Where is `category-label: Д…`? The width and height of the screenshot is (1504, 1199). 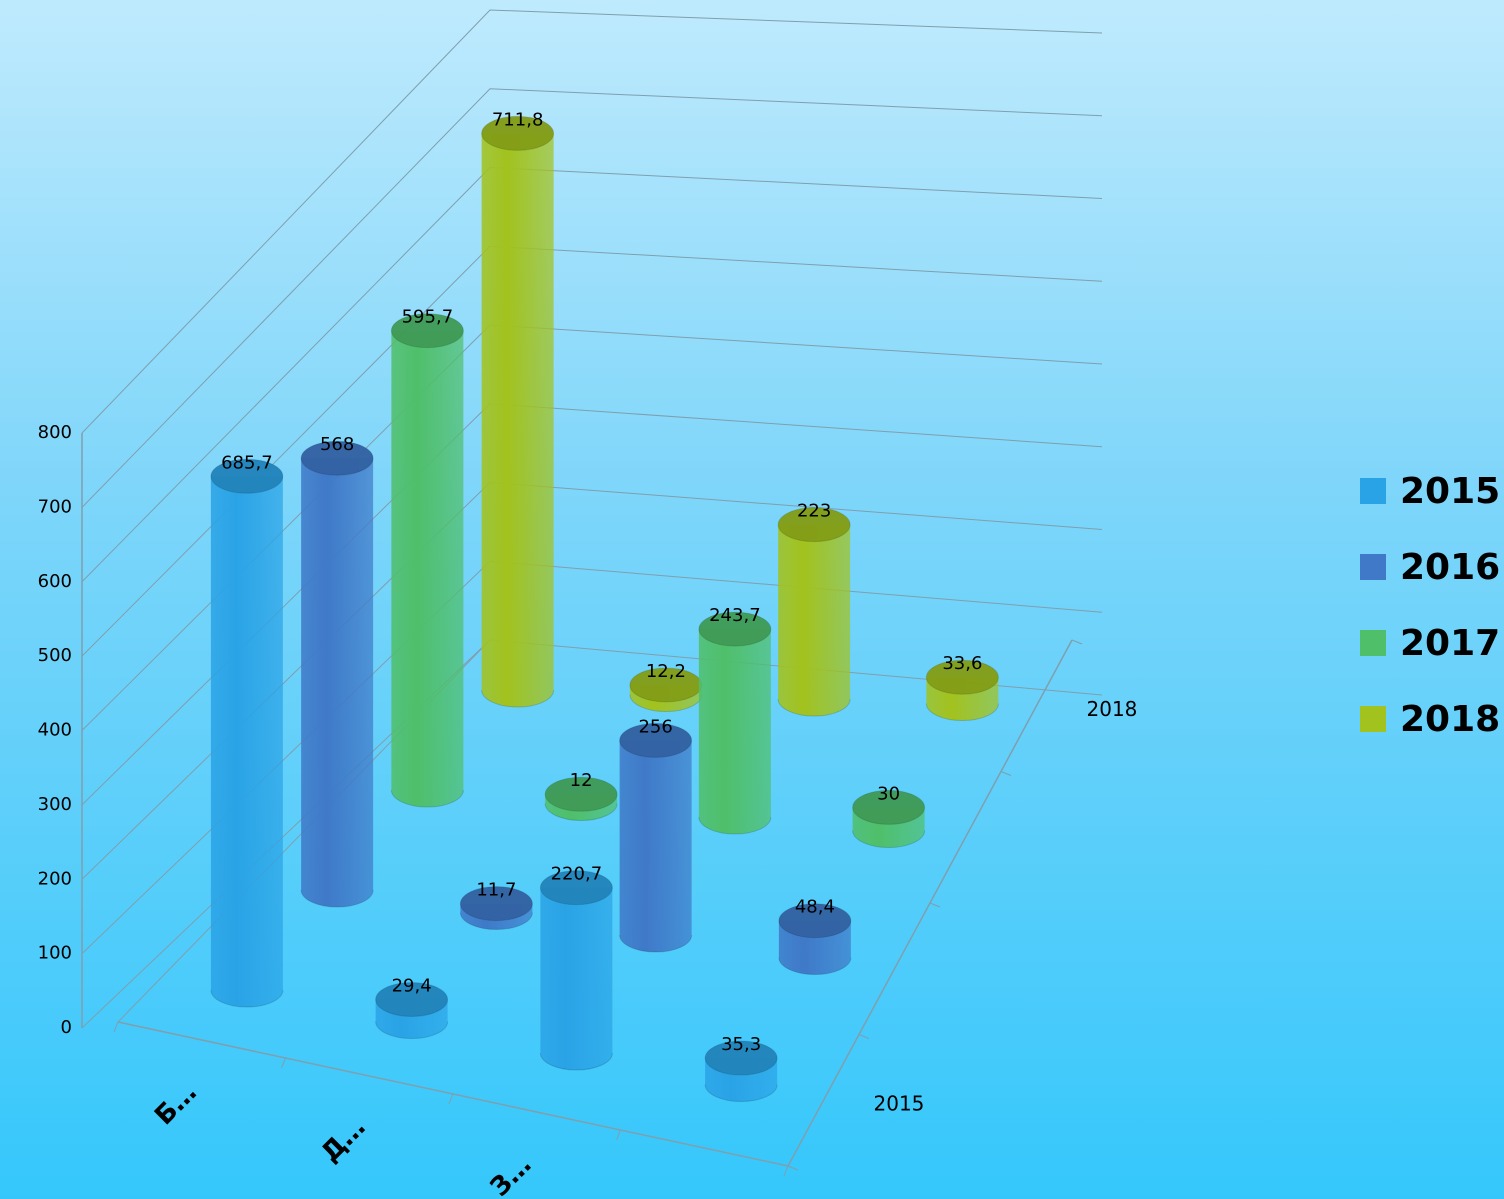
category-label: Д… is located at coordinates (344, 1140).